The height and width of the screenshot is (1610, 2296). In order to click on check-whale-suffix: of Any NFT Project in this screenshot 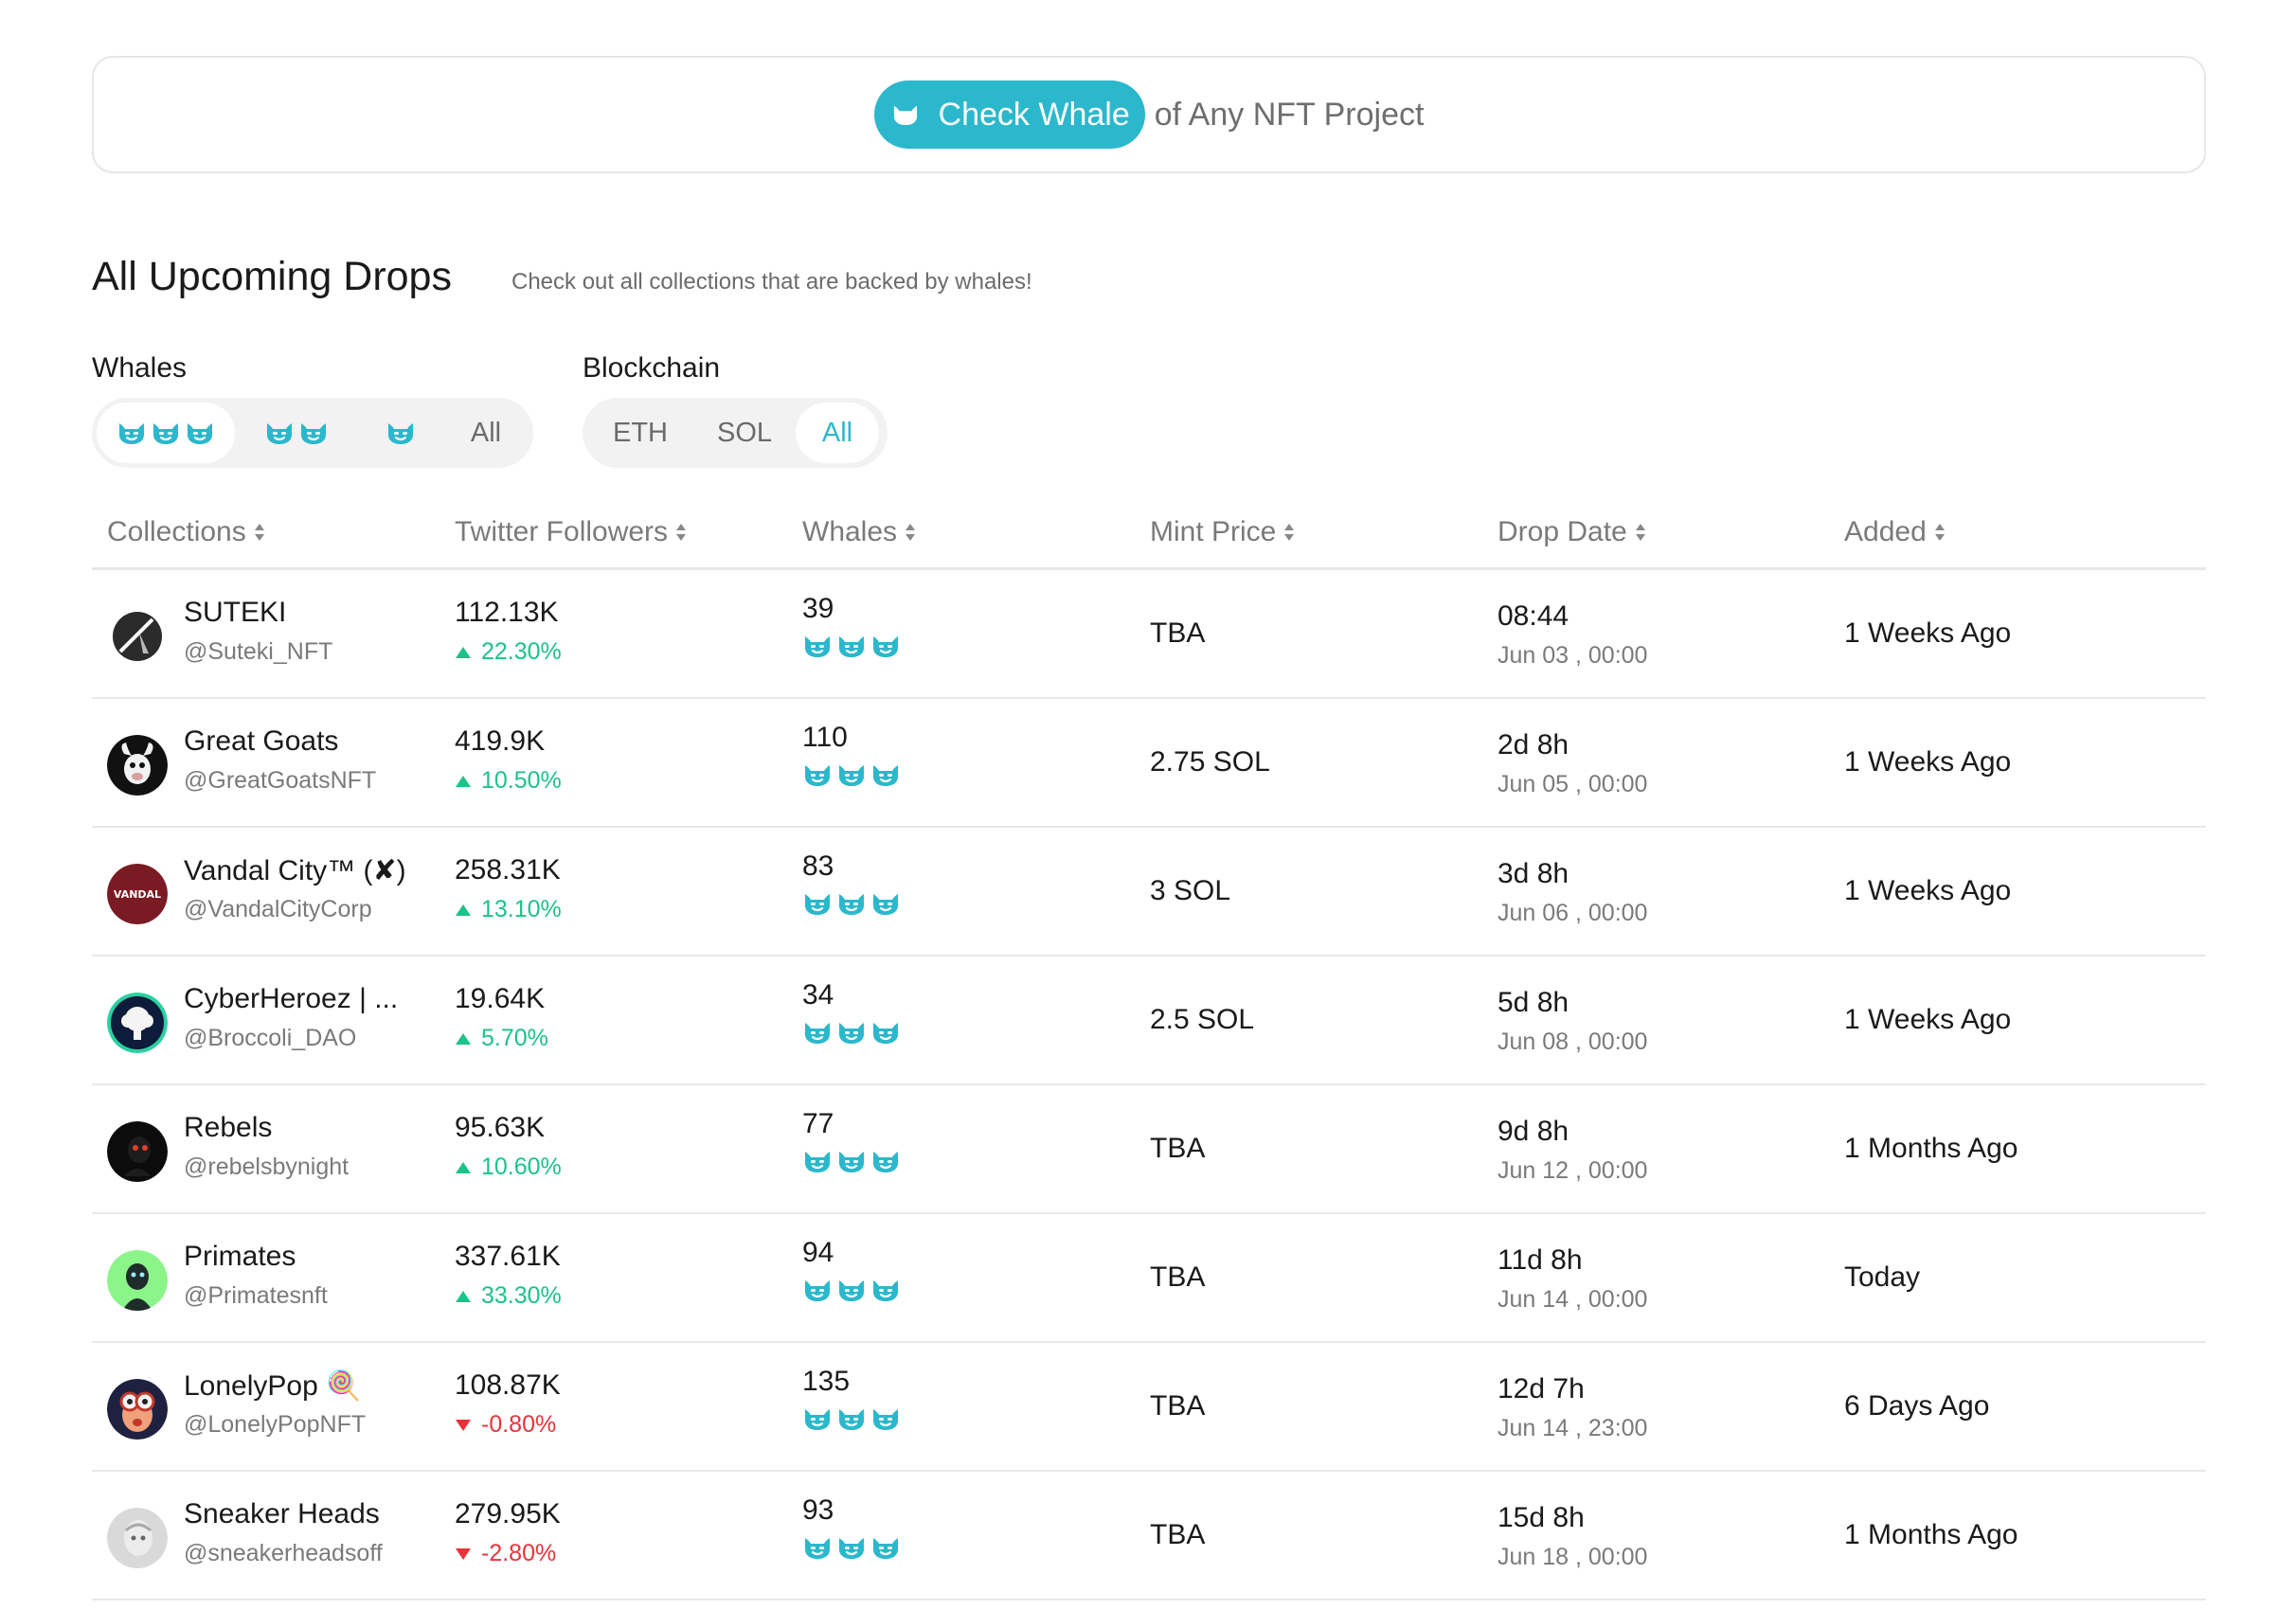, I will do `click(1289, 114)`.